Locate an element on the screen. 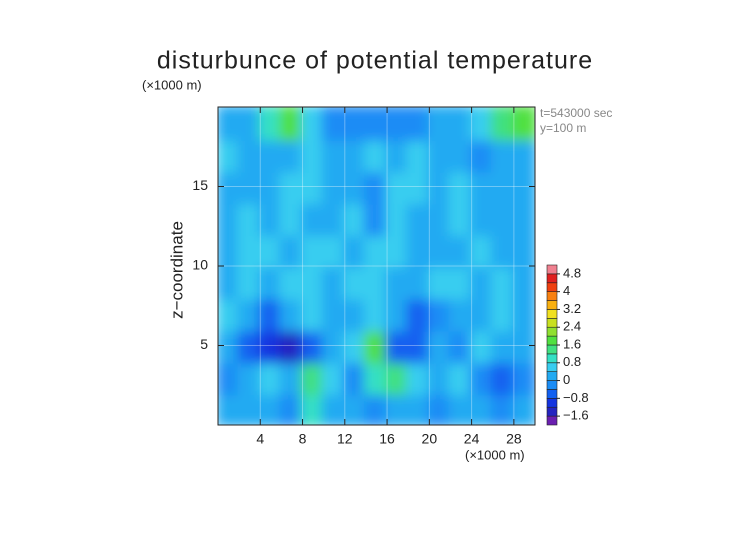 The width and height of the screenshot is (752, 537). y-unit: (×1000 m) is located at coordinates (172, 84).